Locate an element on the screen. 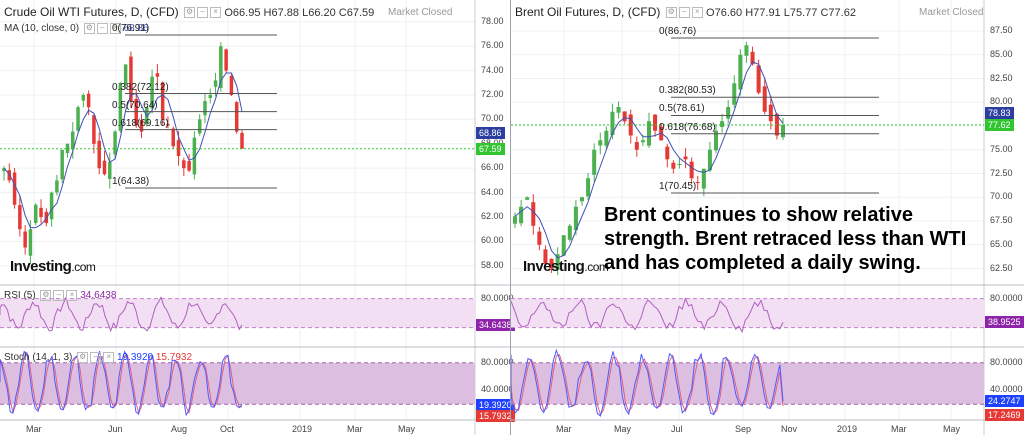  ma-close-icon: × is located at coordinates (115, 28).